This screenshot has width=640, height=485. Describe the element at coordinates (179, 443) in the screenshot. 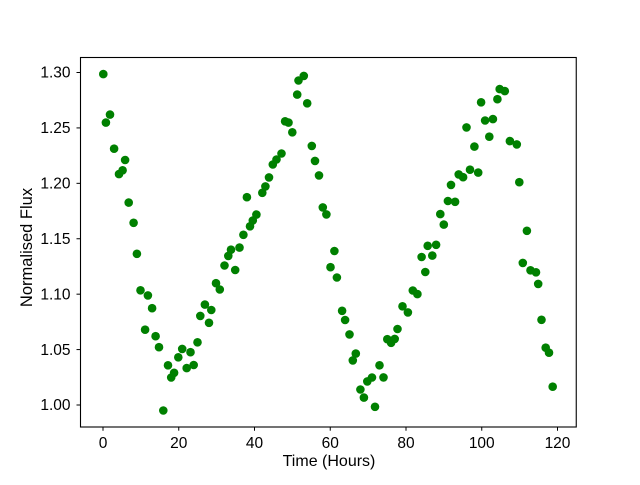

I see `svg-text: 20` at that location.